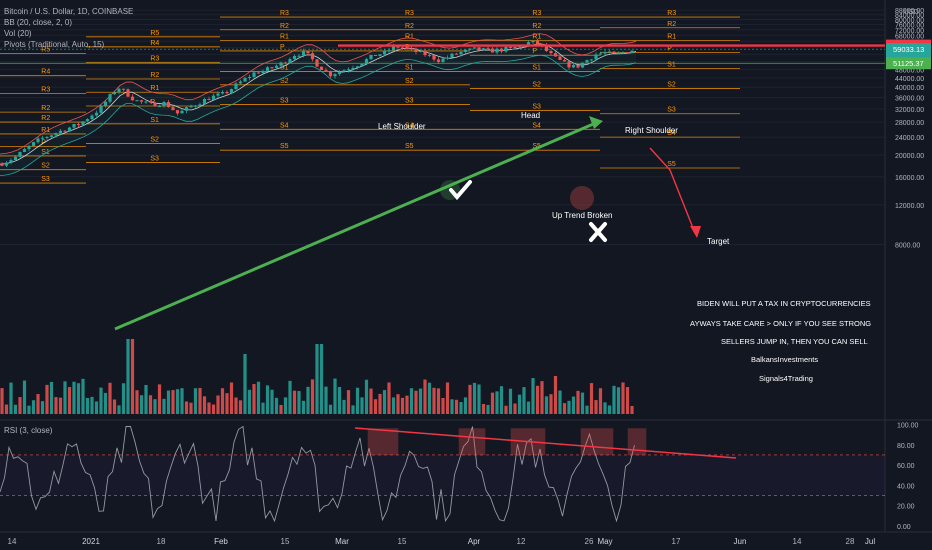 This screenshot has height=550, width=932. I want to click on time-tick-label: Jun, so click(740, 541).